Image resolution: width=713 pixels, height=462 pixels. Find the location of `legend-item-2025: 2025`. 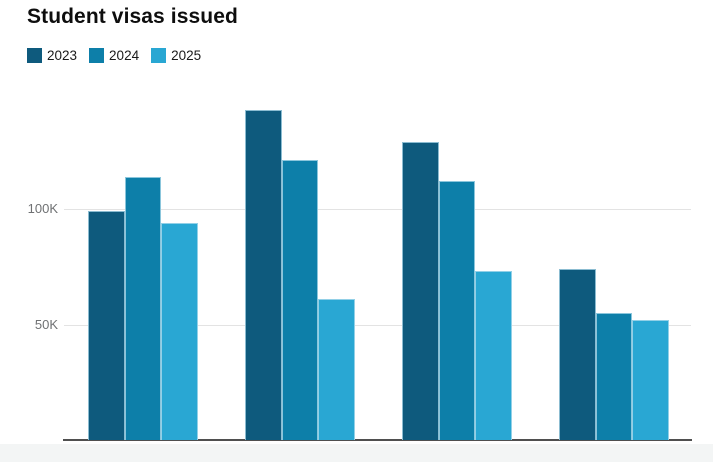

legend-item-2025: 2025 is located at coordinates (176, 55).